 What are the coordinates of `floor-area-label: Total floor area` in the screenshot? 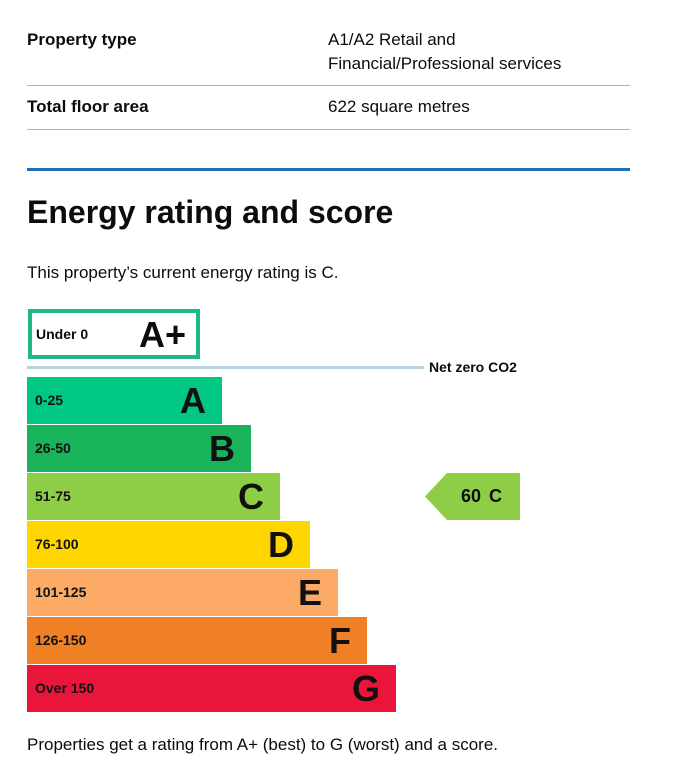 It's located at (88, 106).